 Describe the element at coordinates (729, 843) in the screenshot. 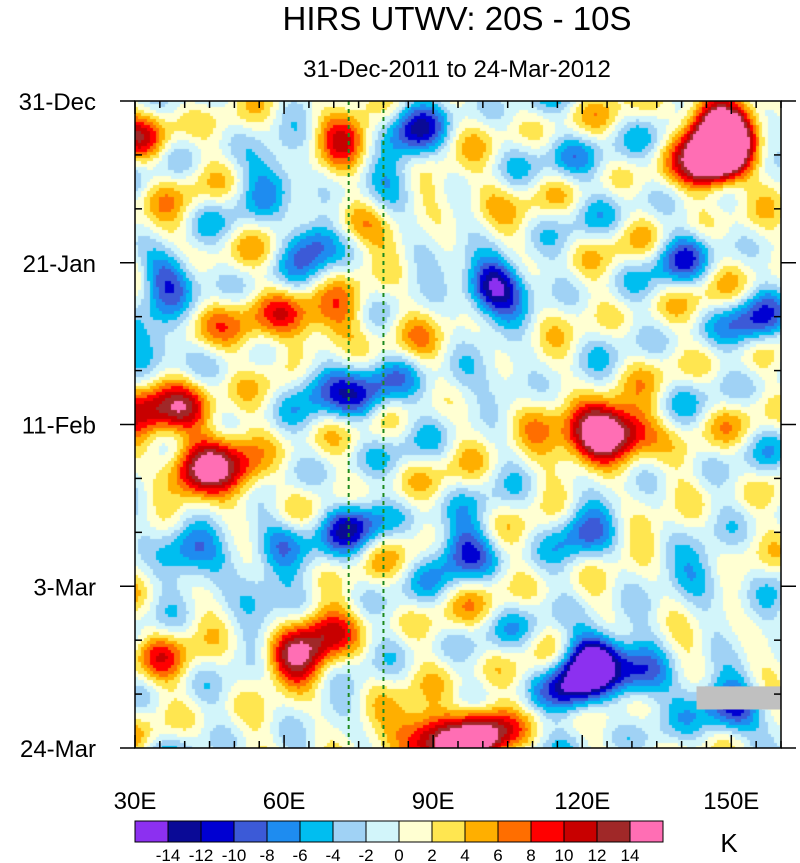

I see `colorbar-unit: K` at that location.